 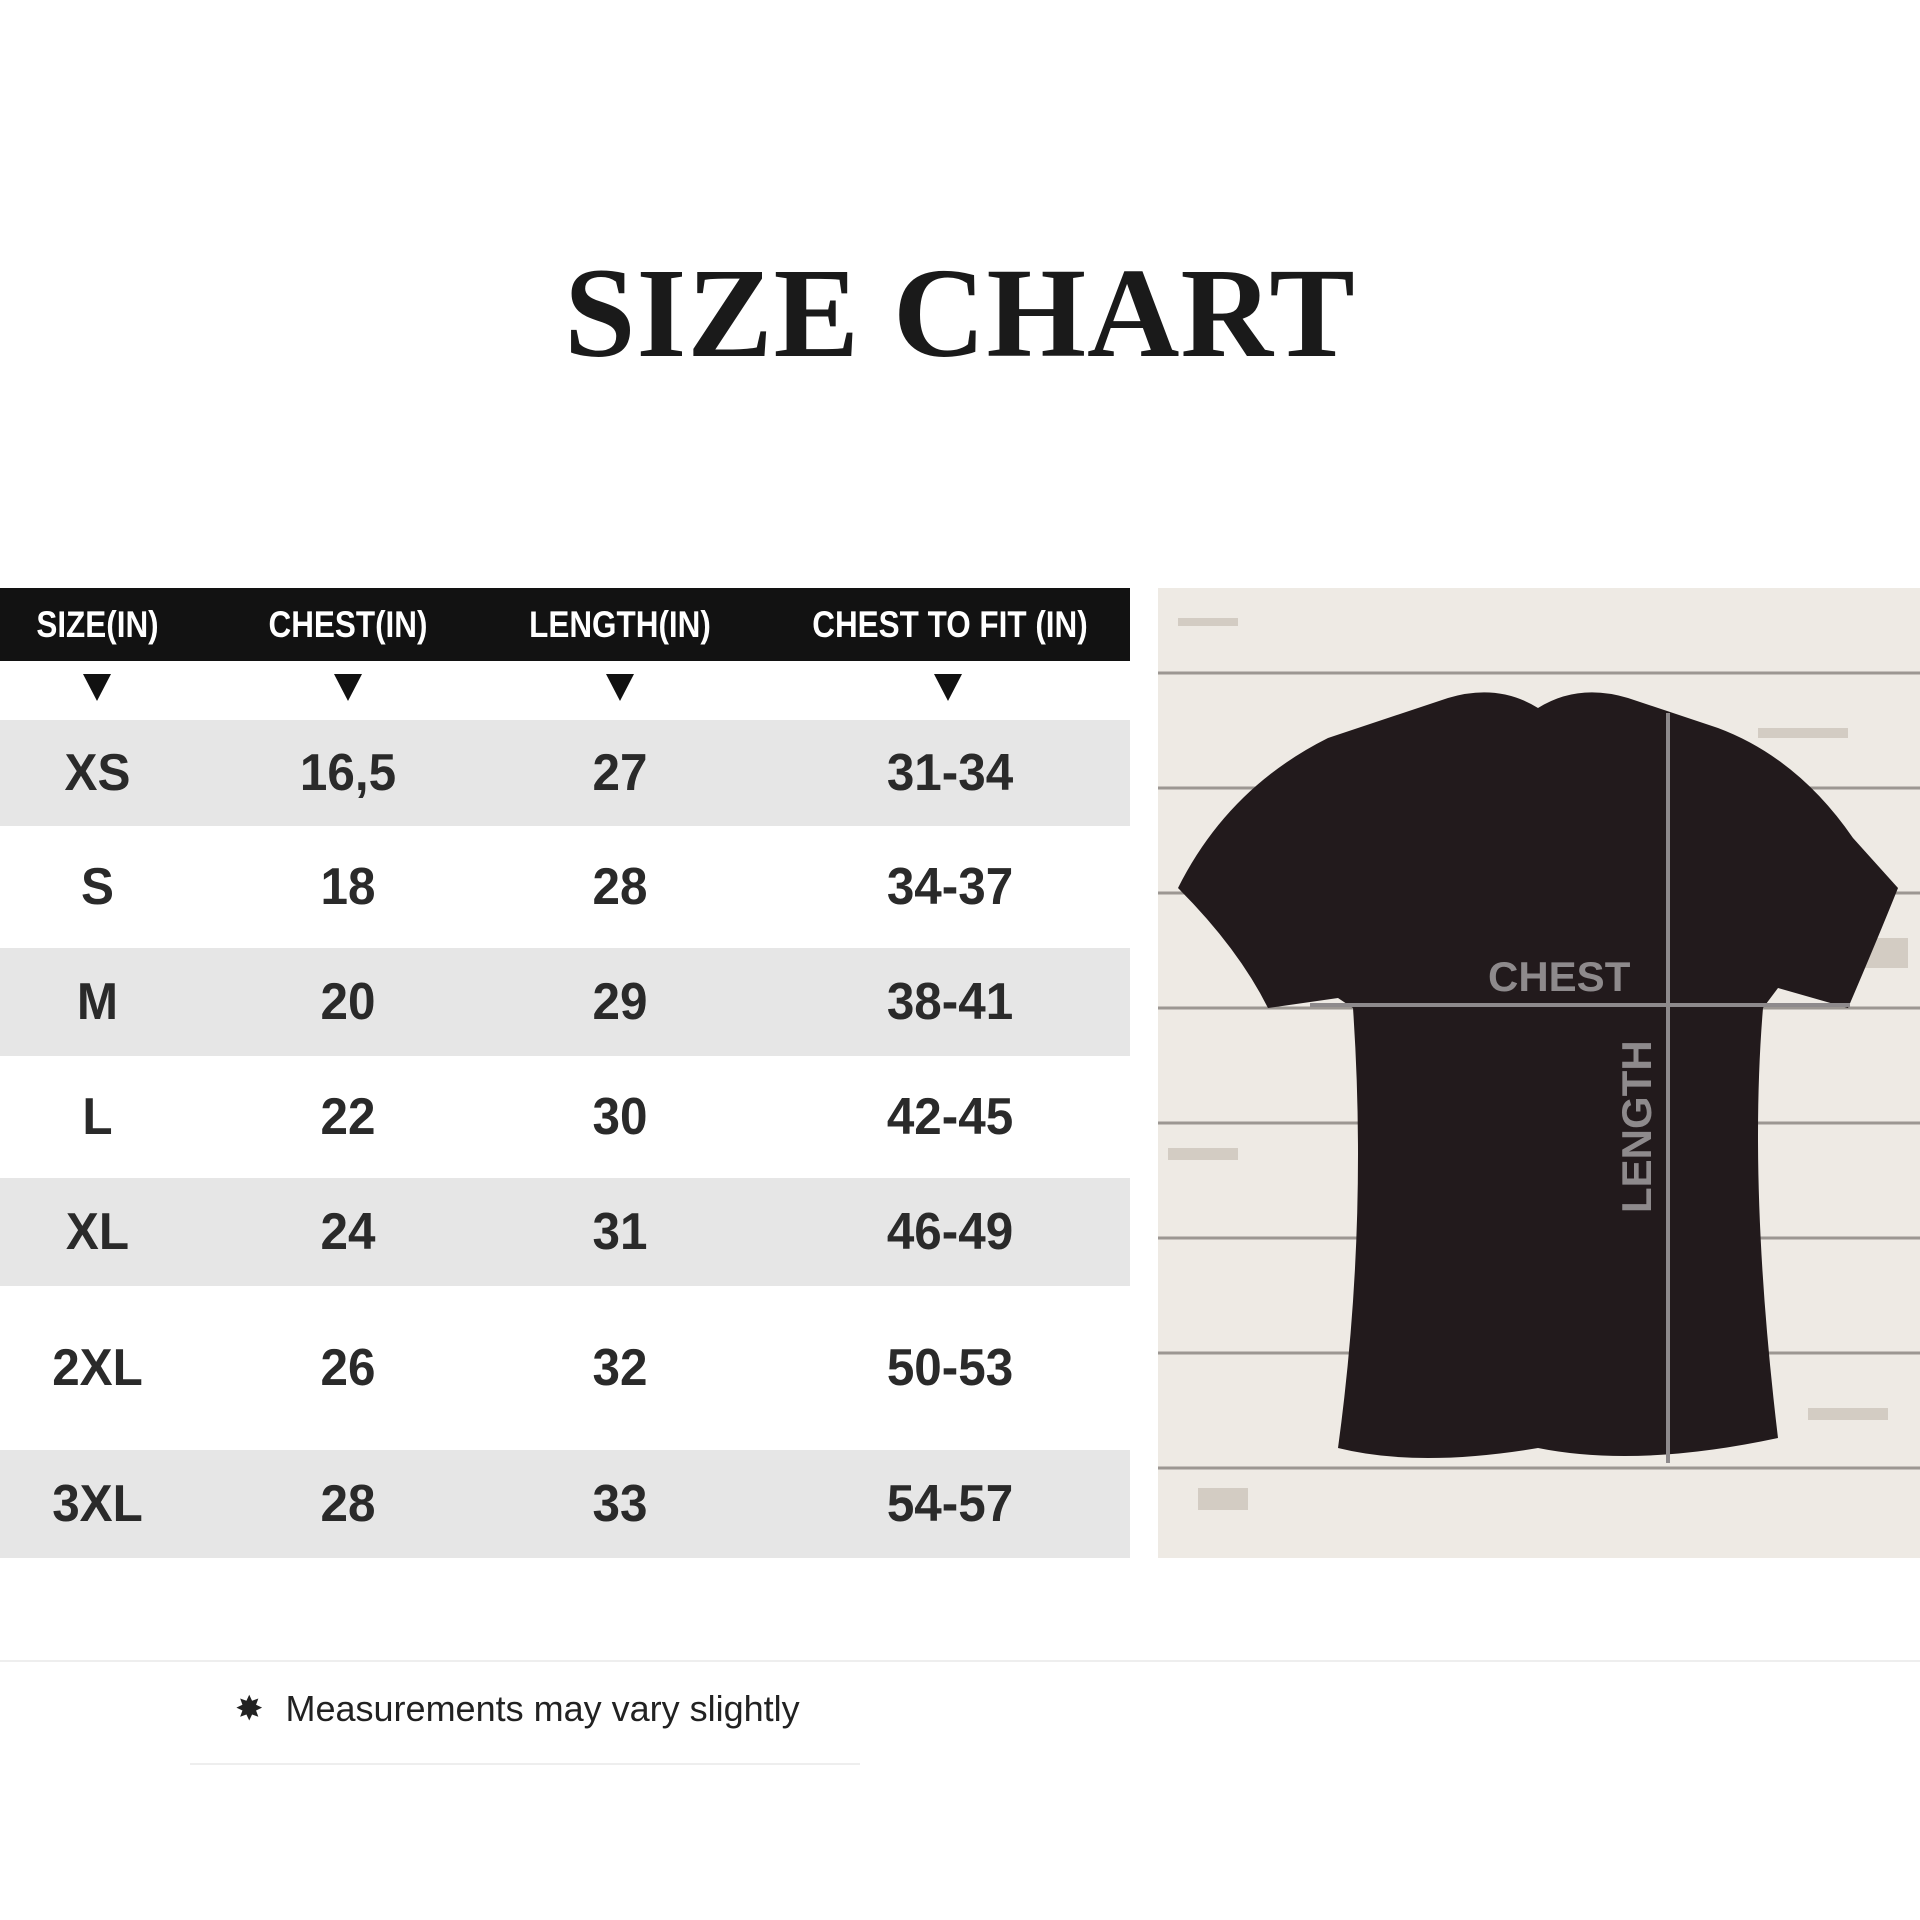 What do you see at coordinates (565, 1117) in the screenshot?
I see `table-row: L 22 30 42-45` at bounding box center [565, 1117].